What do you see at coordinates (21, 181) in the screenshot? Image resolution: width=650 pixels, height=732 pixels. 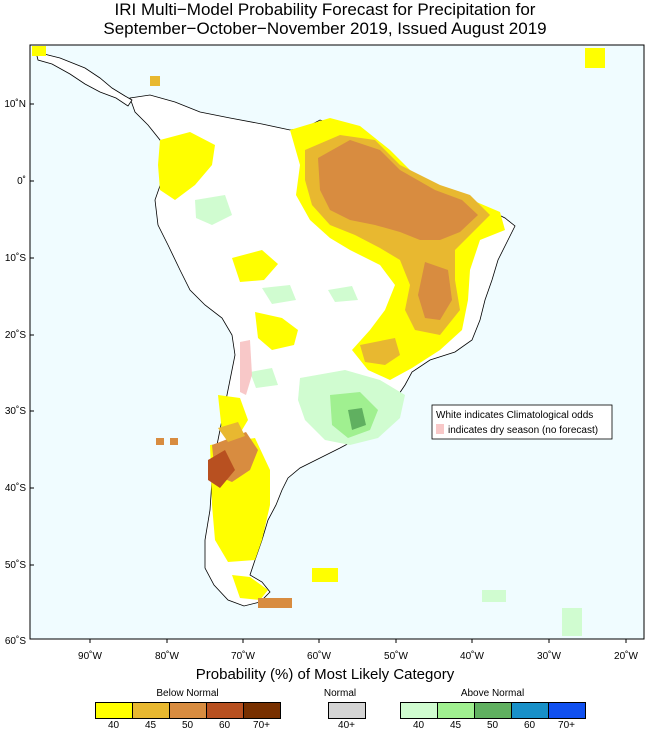 I see `lat-label-0: 0˚` at bounding box center [21, 181].